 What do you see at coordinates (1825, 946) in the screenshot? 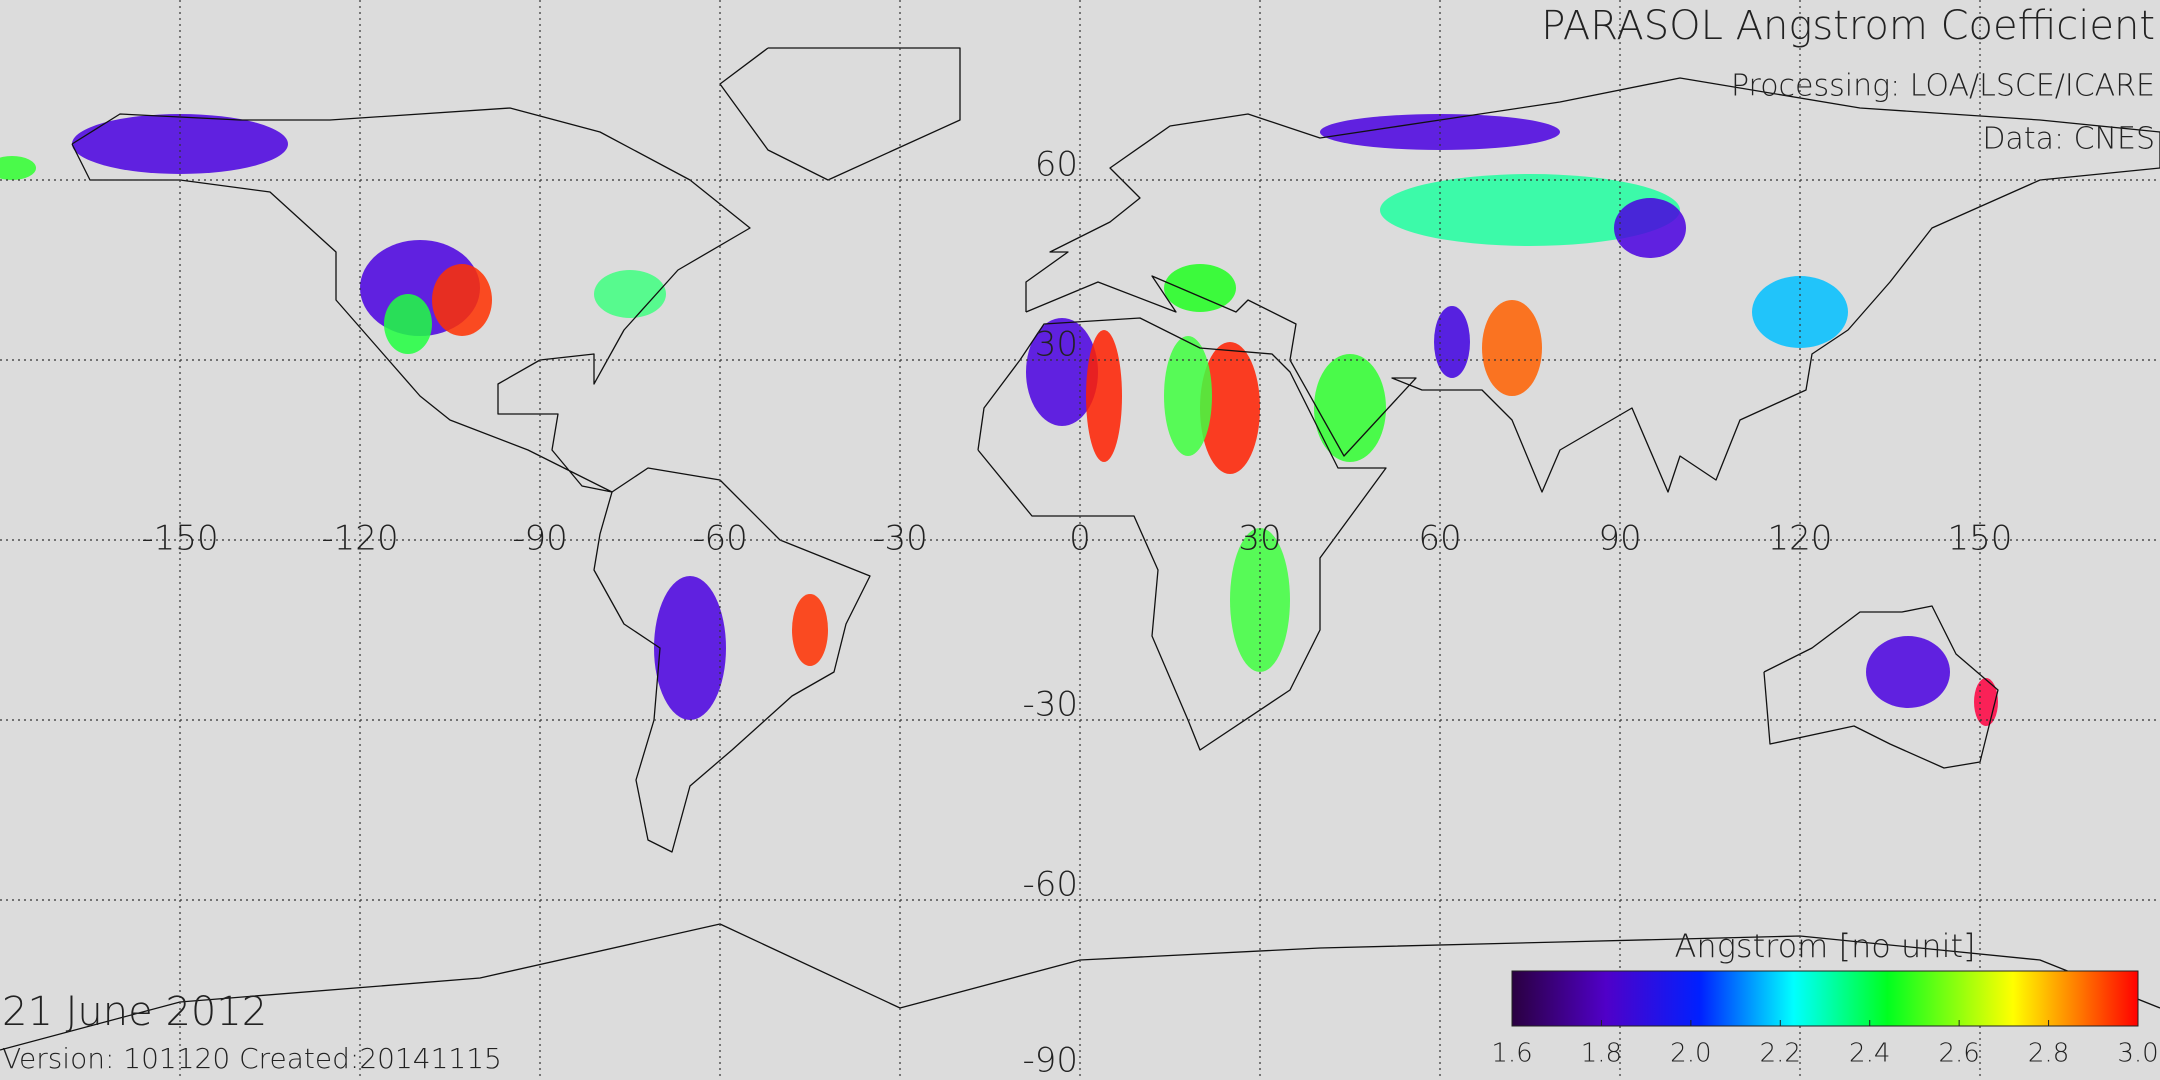
I see `colorbar-label: Angstrom [no unit]` at bounding box center [1825, 946].